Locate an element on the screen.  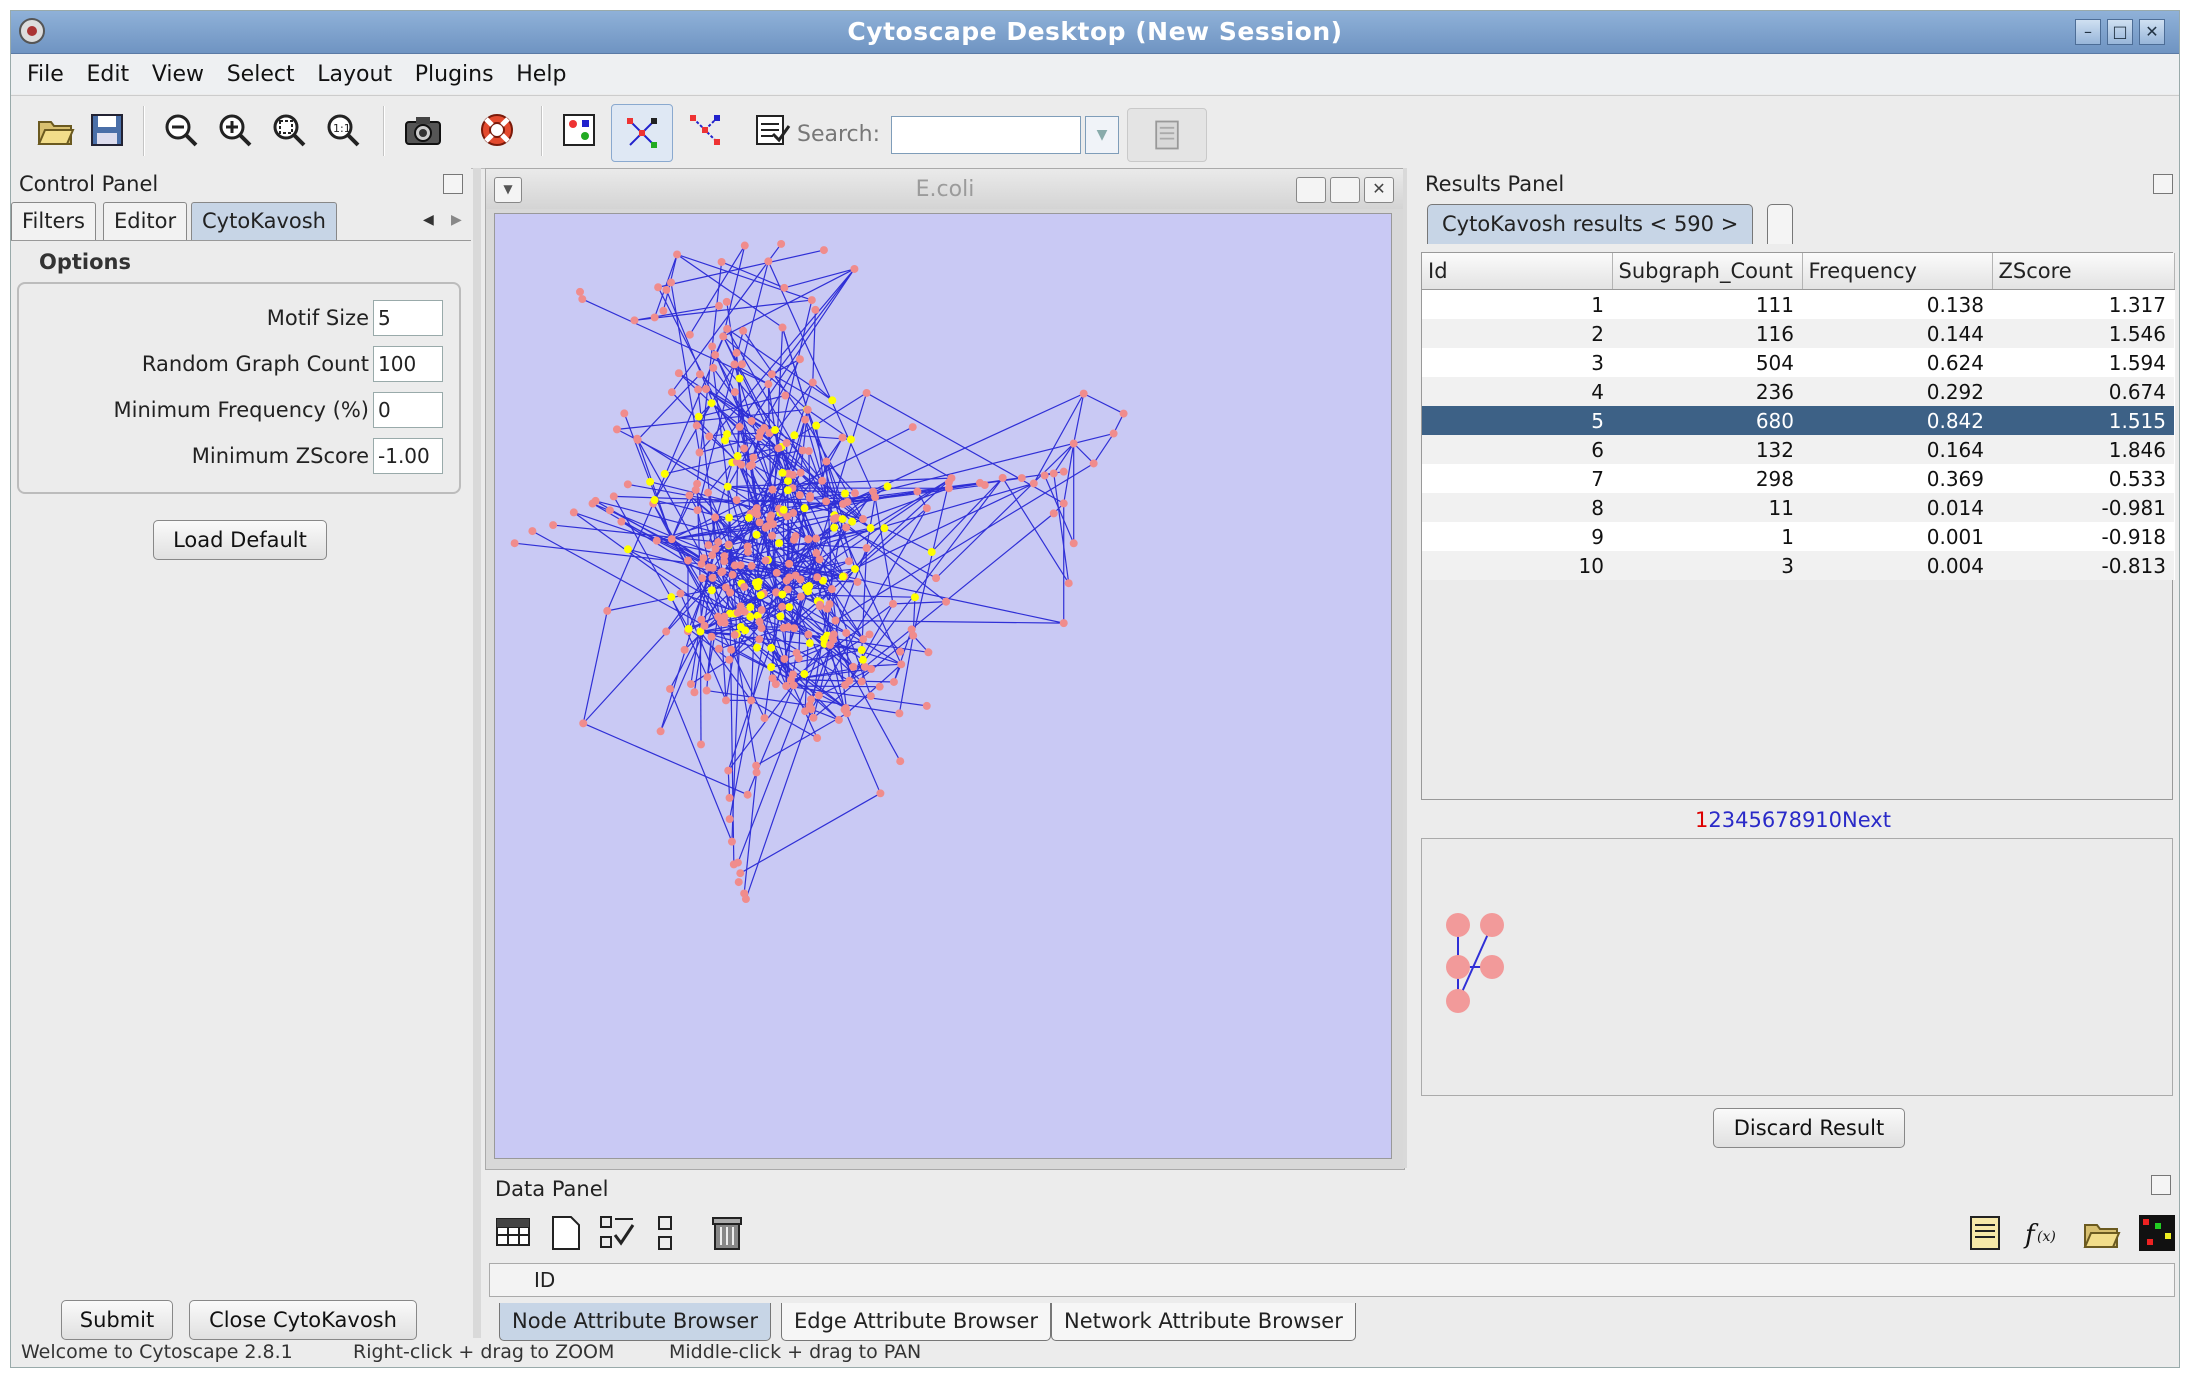
table-row: 5 680 0.842 1.515 is located at coordinates (1798, 420).